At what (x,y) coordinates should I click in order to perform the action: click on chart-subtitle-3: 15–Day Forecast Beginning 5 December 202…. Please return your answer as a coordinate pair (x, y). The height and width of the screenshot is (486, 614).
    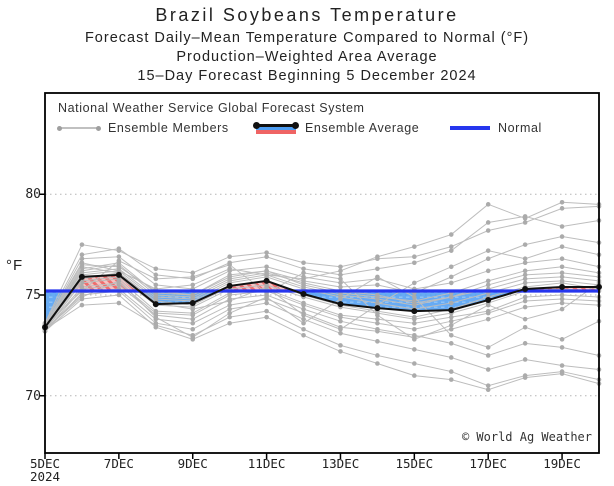
    Looking at the image, I should click on (307, 76).